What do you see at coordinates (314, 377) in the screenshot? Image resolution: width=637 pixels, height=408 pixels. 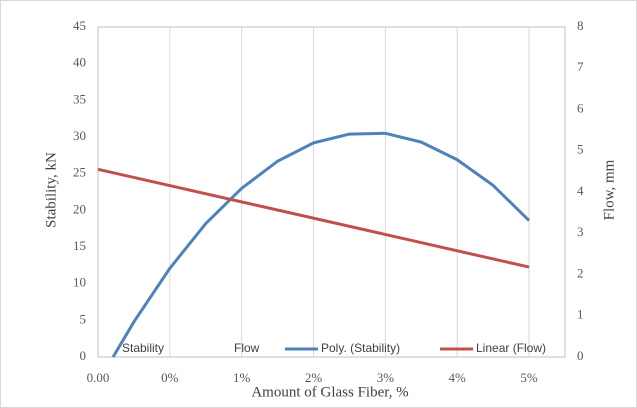 I see `x-tick-label: 2%` at bounding box center [314, 377].